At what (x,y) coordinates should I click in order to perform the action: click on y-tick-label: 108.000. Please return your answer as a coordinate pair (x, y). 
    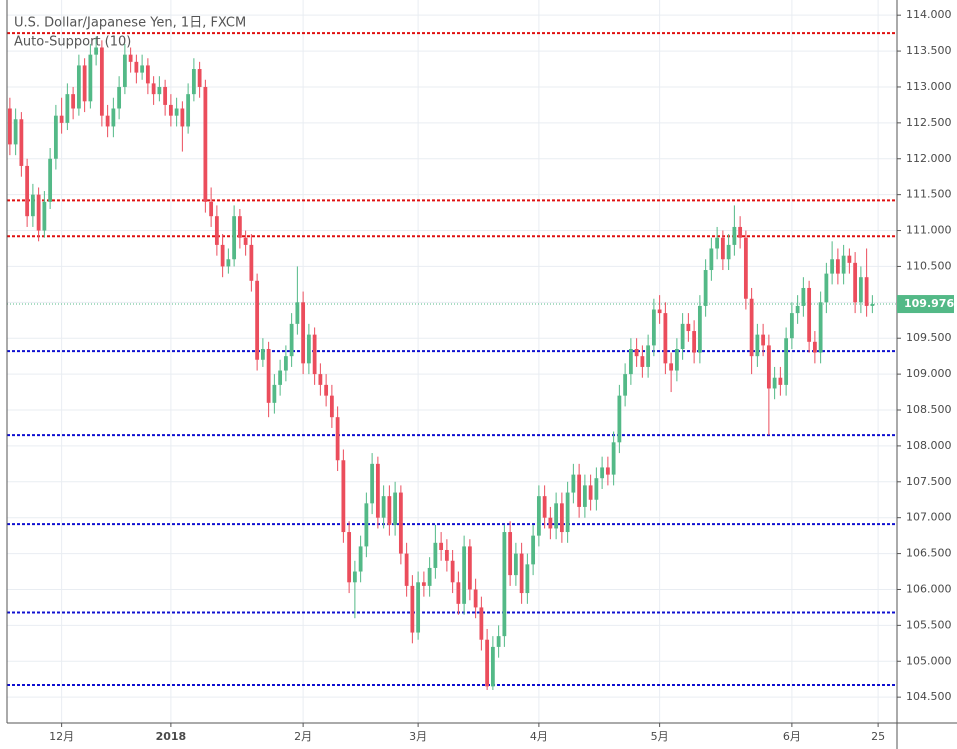
    Looking at the image, I should click on (929, 445).